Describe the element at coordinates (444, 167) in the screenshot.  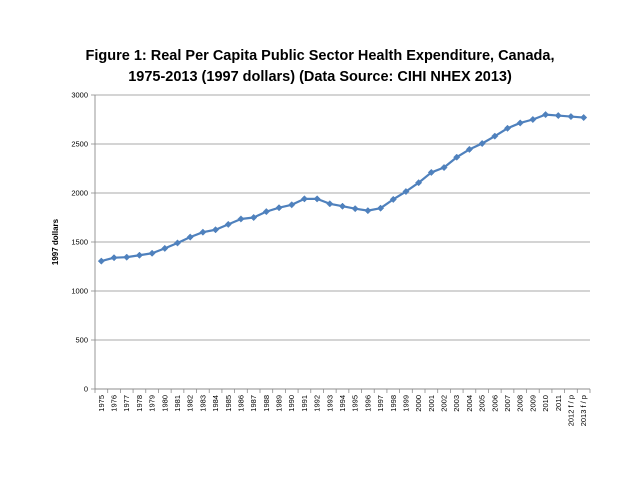
I see `data-point-2002` at that location.